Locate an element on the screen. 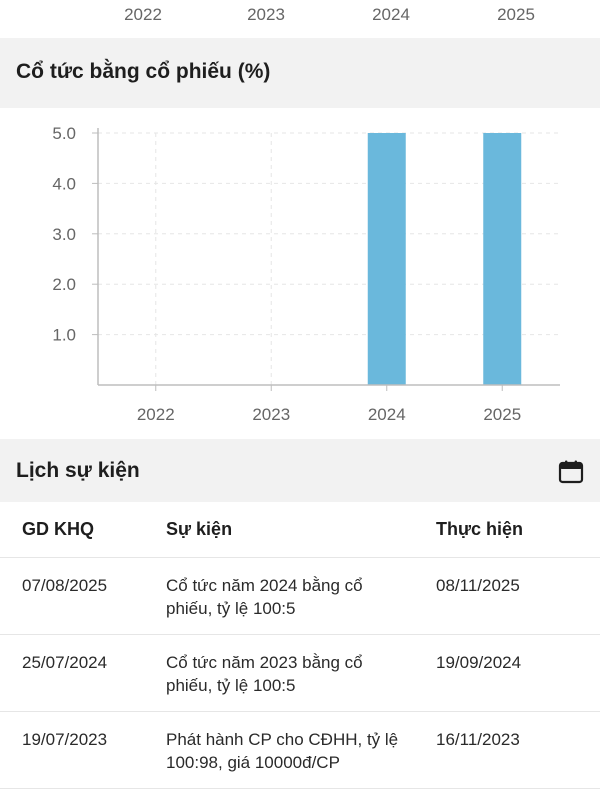 This screenshot has height=800, width=600. section-title: Lịch sự kiện is located at coordinates (78, 470).